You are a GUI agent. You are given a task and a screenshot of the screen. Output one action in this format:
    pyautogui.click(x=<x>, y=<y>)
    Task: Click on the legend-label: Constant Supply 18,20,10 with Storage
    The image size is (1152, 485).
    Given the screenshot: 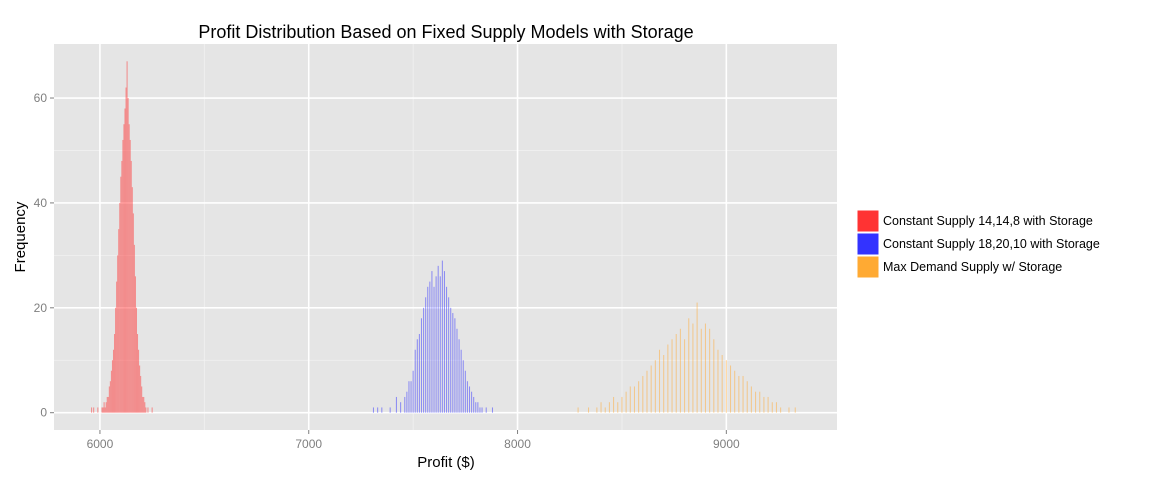 What is the action you would take?
    pyautogui.click(x=991, y=244)
    